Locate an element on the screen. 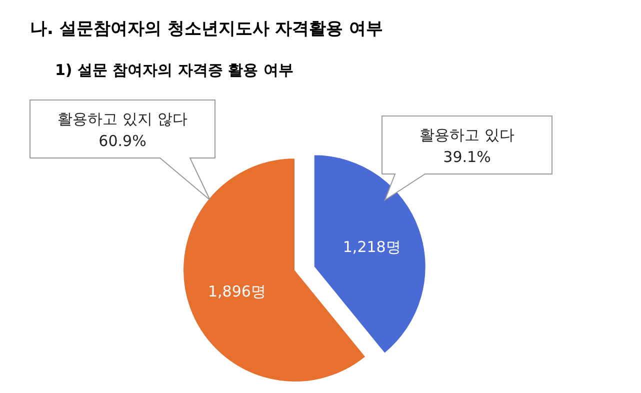 The height and width of the screenshot is (393, 641). text: 39.1% is located at coordinates (467, 157).